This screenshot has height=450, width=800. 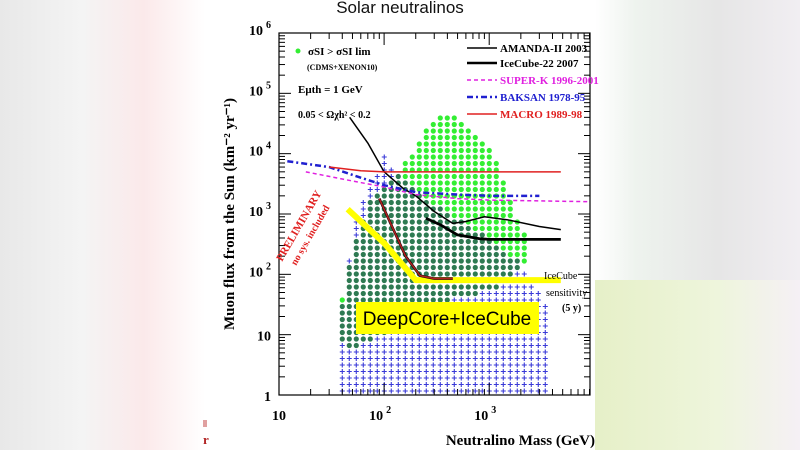 What do you see at coordinates (485, 414) in the screenshot?
I see `x-tick-label: 10 3` at bounding box center [485, 414].